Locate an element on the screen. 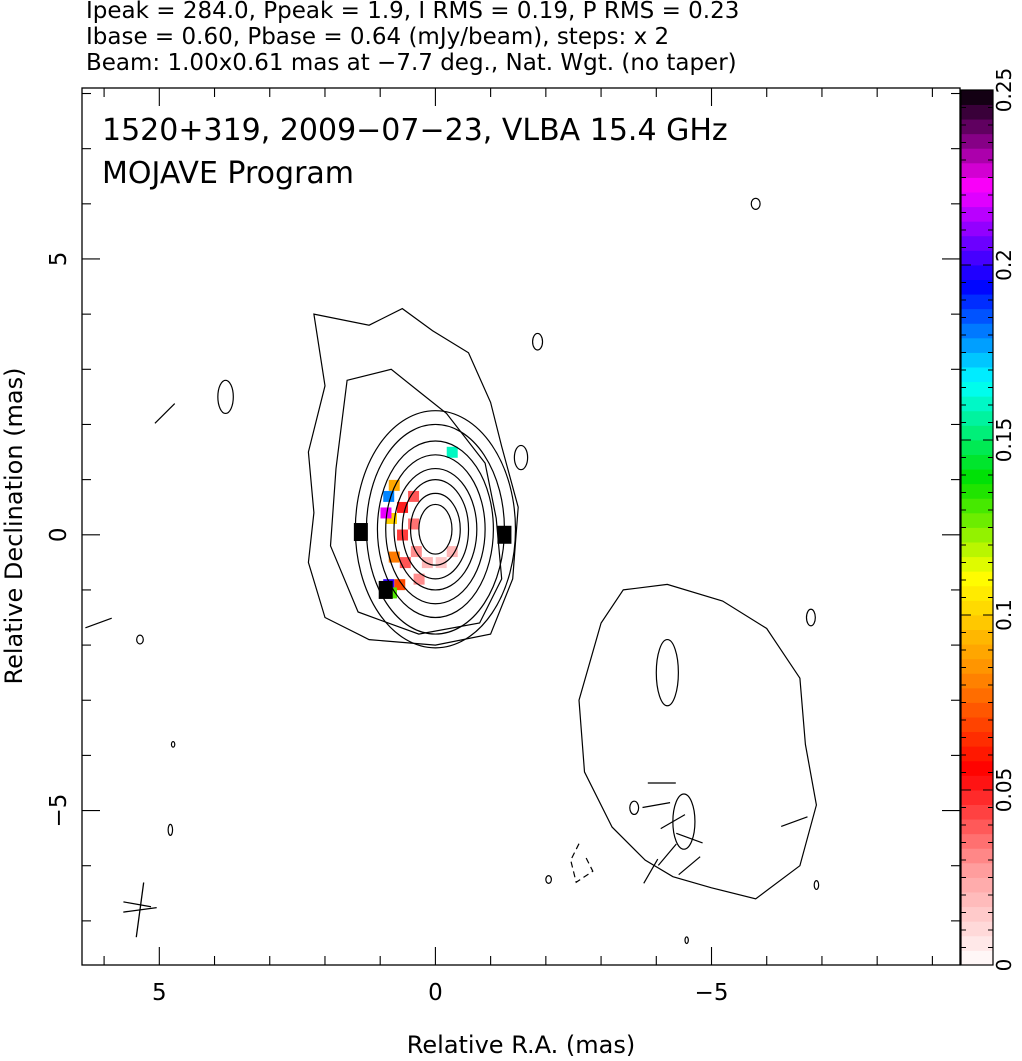  colorbar: 0 0.05 0.1 0.15 0.2 0.25 is located at coordinates (988, 519).